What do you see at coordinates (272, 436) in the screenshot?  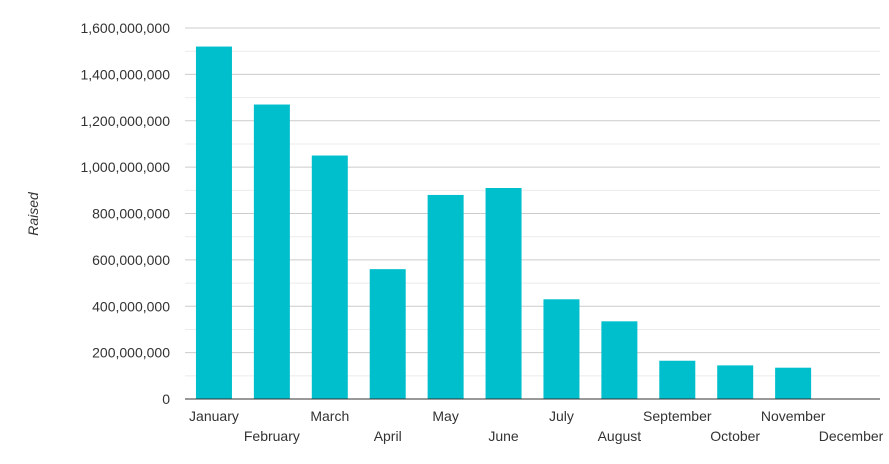 I see `x-tick-label: February` at bounding box center [272, 436].